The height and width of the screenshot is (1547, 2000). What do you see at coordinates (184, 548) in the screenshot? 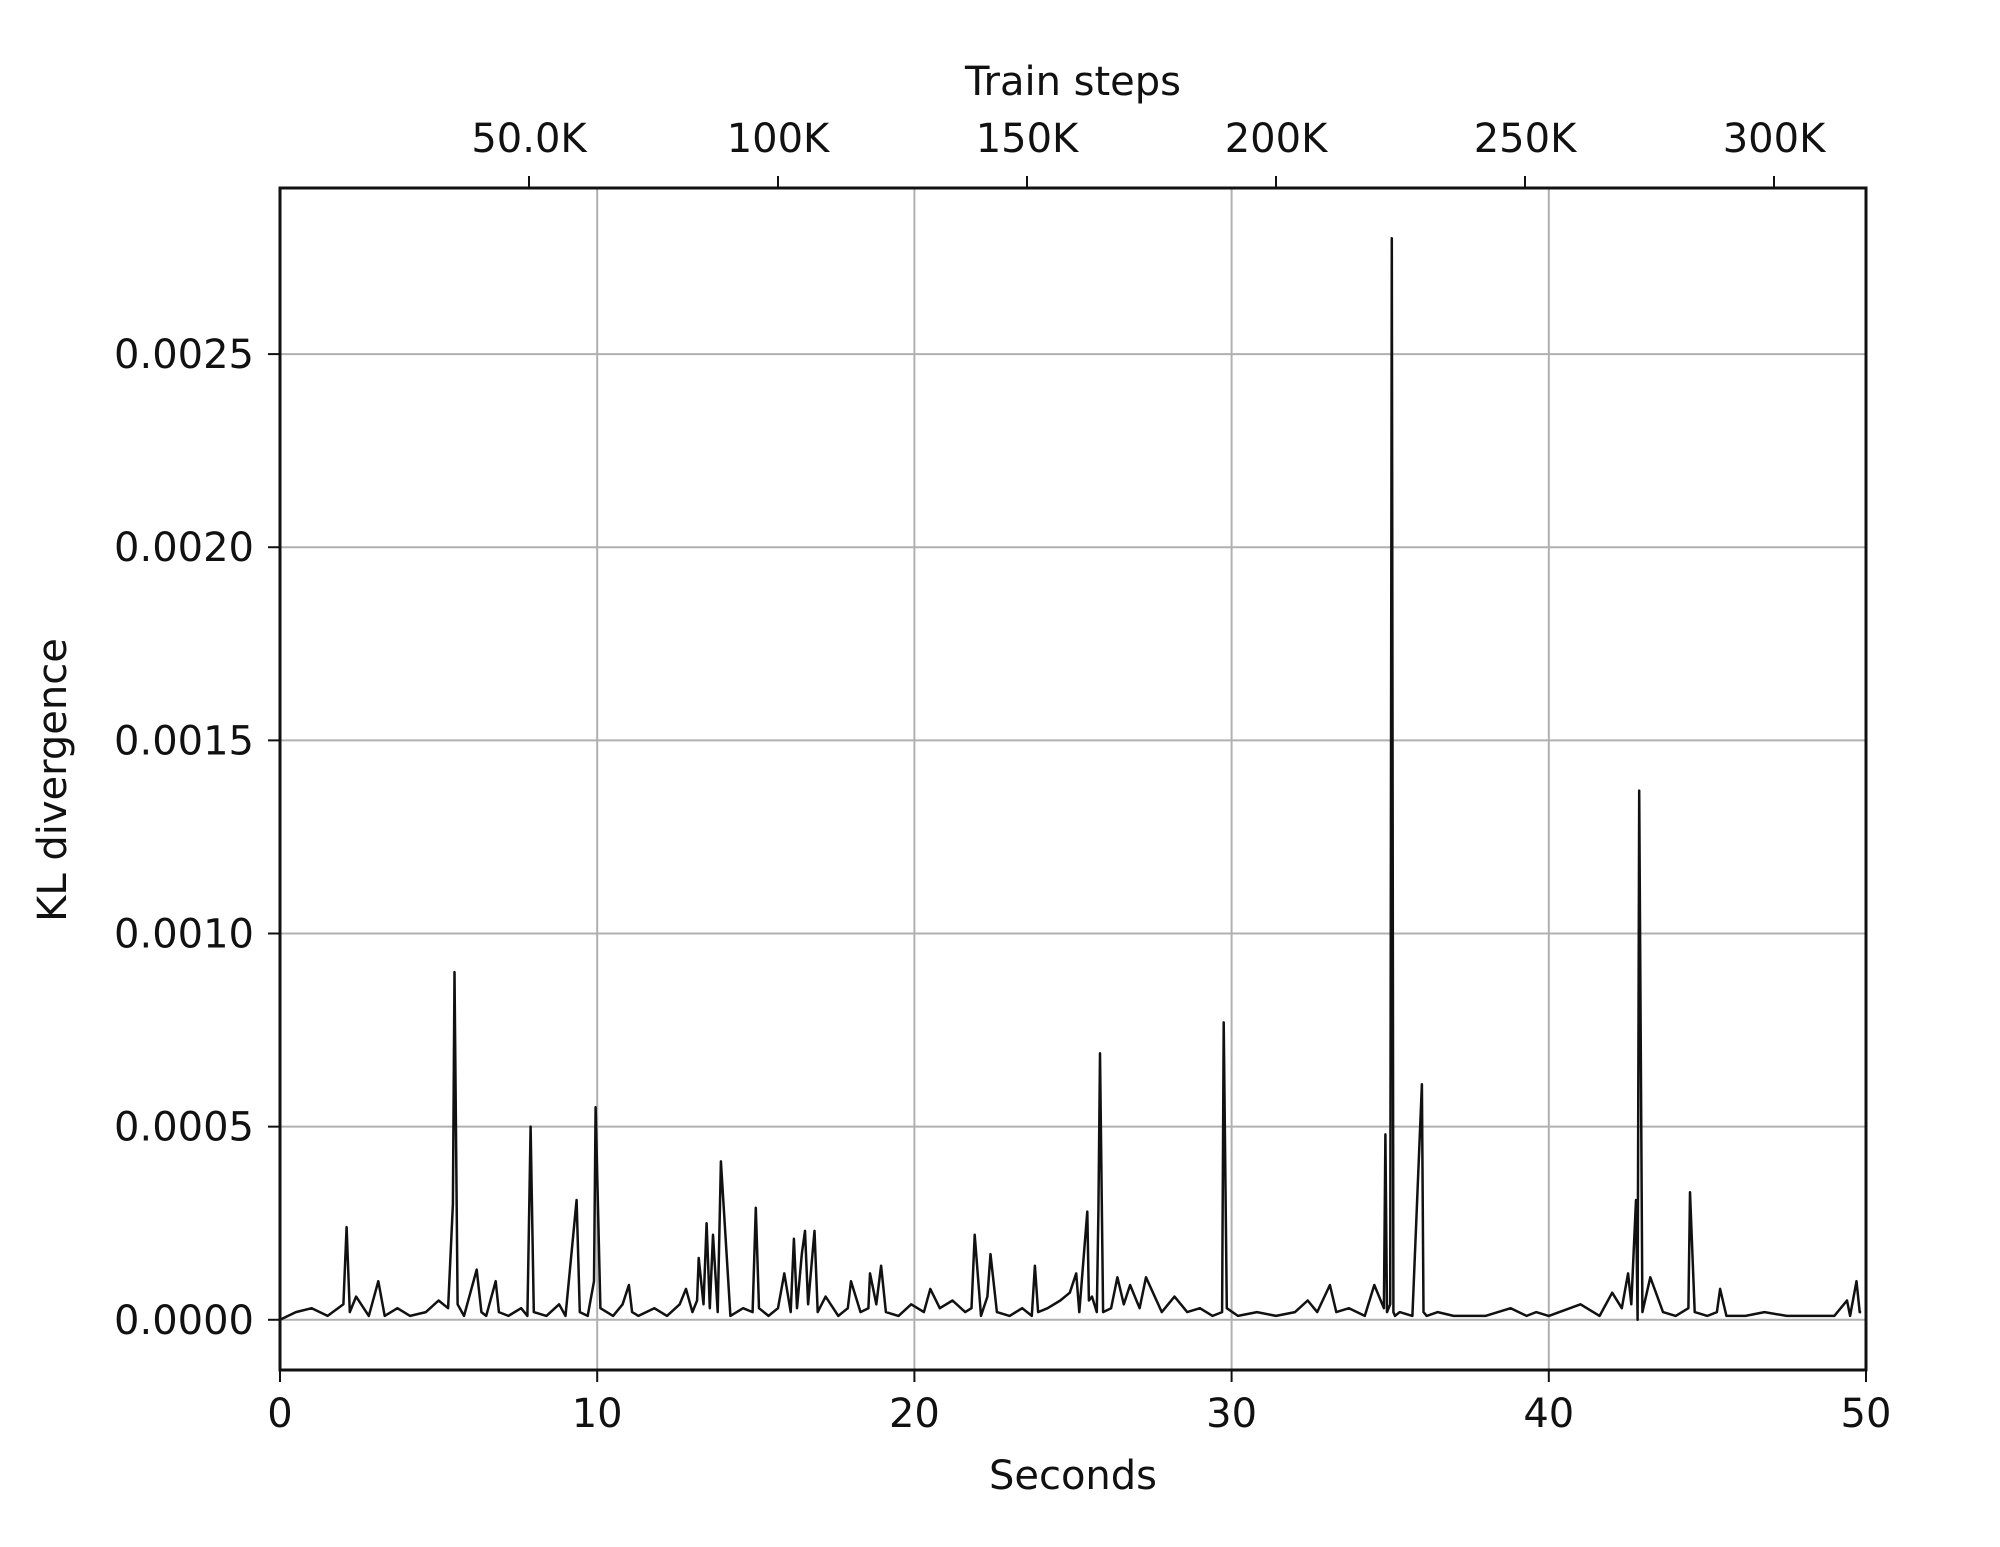
I see `y-tick-label: 0.0020` at bounding box center [184, 548].